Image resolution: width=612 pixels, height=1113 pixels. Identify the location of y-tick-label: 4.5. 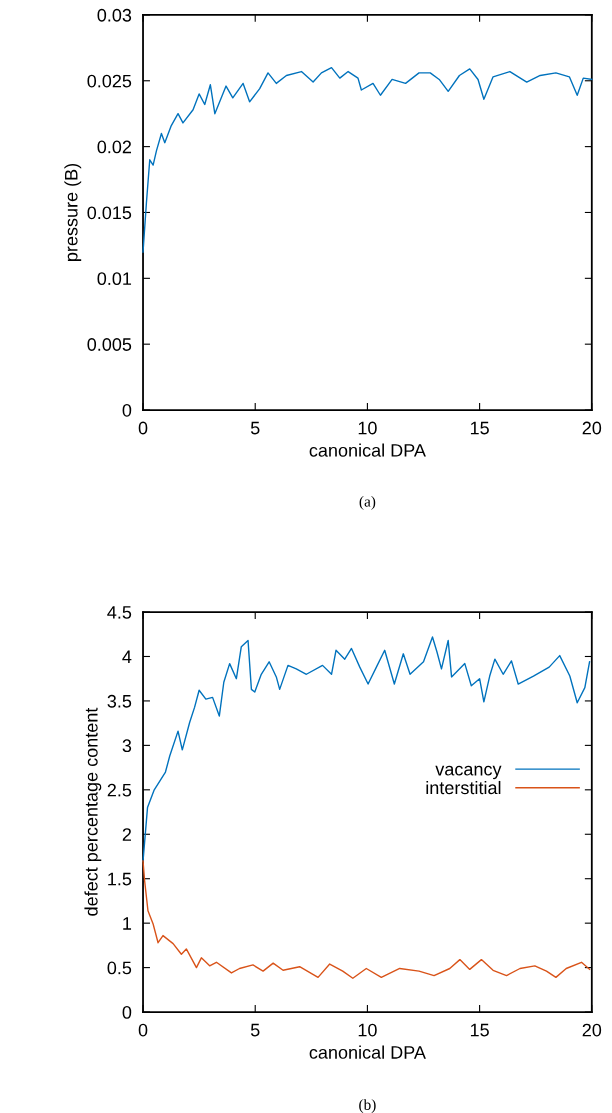
(119, 612).